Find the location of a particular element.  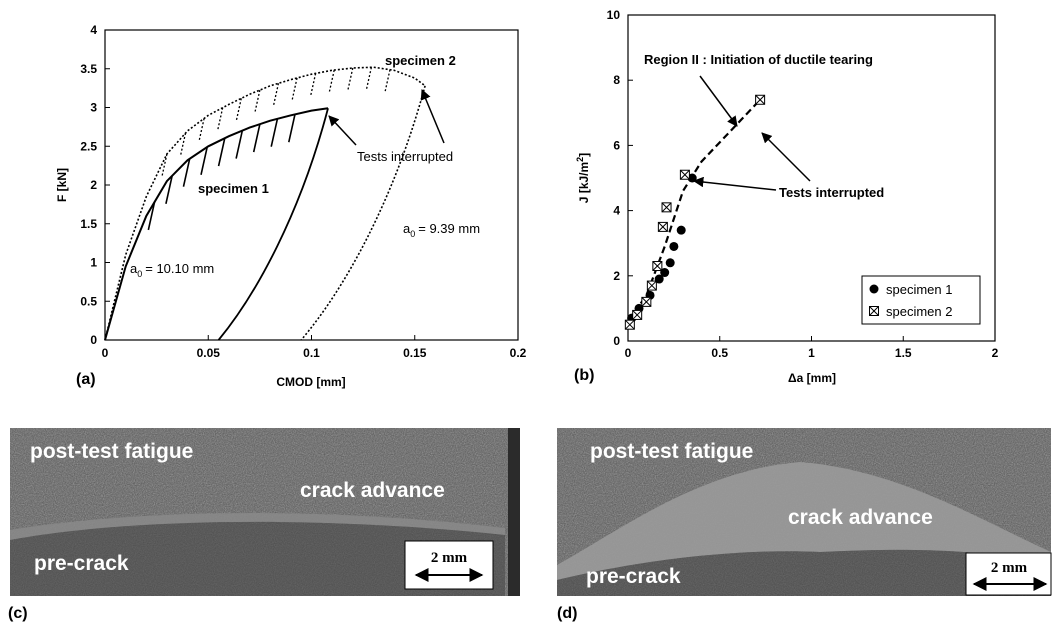

chart-b-x-axis-title: Δa [mm] is located at coordinates (812, 378).